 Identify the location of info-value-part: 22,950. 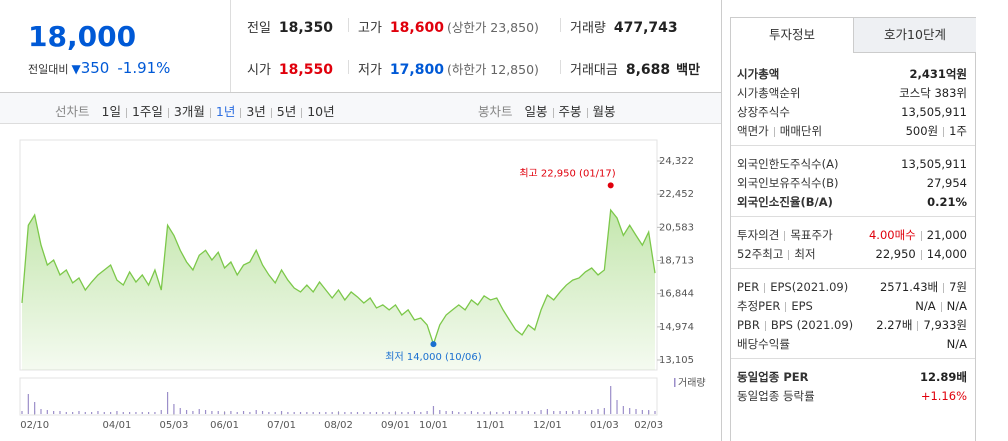
(895, 254).